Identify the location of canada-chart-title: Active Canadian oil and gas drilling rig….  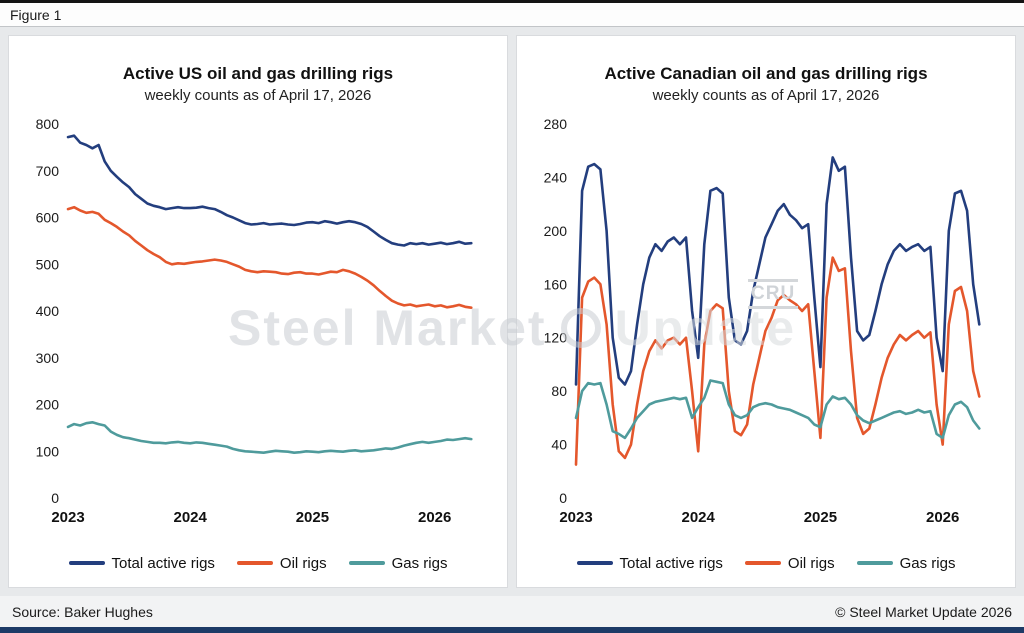
(766, 73).